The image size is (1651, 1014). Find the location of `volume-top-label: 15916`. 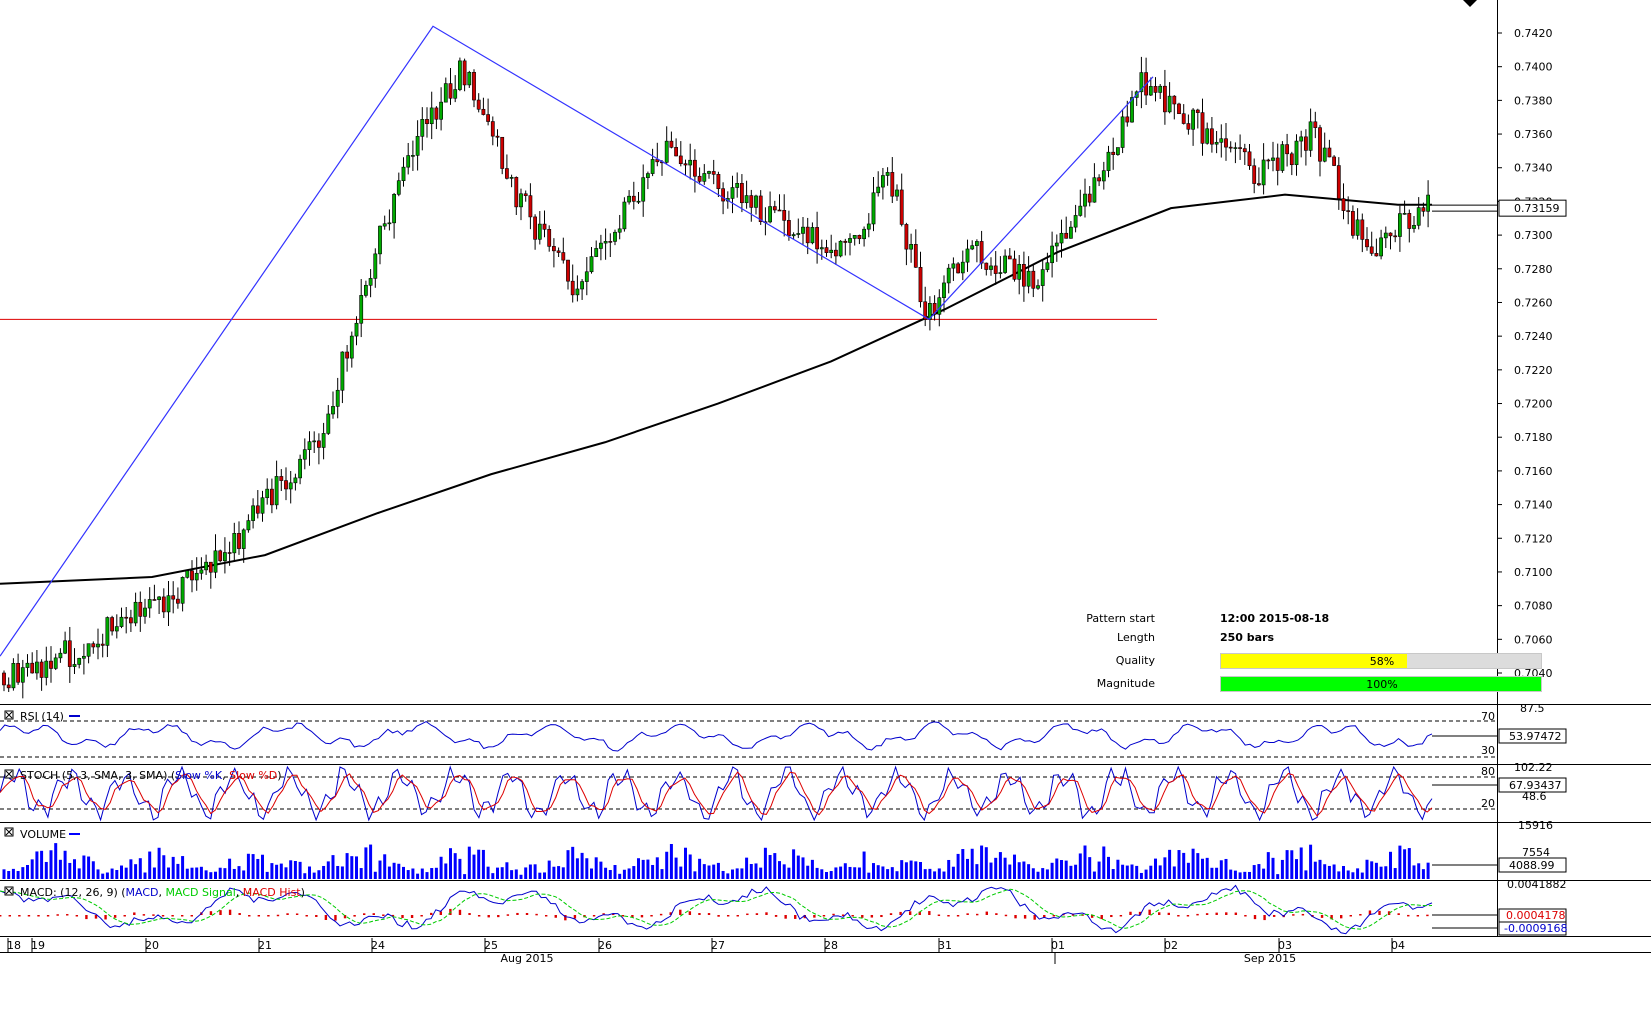

volume-top-label: 15916 is located at coordinates (1535, 825).